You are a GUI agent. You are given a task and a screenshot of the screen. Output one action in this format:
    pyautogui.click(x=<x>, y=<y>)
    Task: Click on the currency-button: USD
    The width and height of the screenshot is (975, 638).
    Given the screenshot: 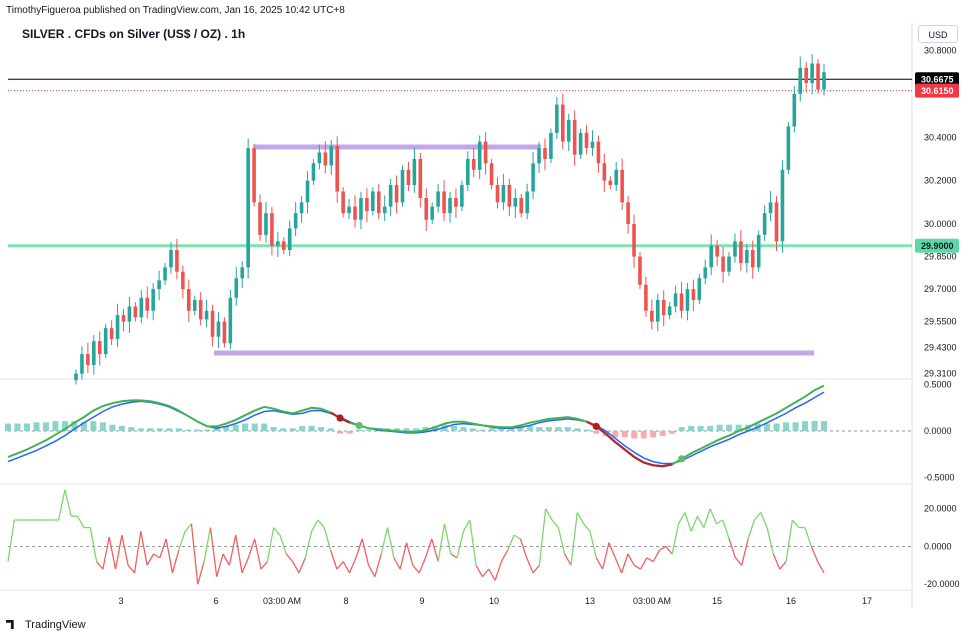 What is the action you would take?
    pyautogui.click(x=938, y=34)
    